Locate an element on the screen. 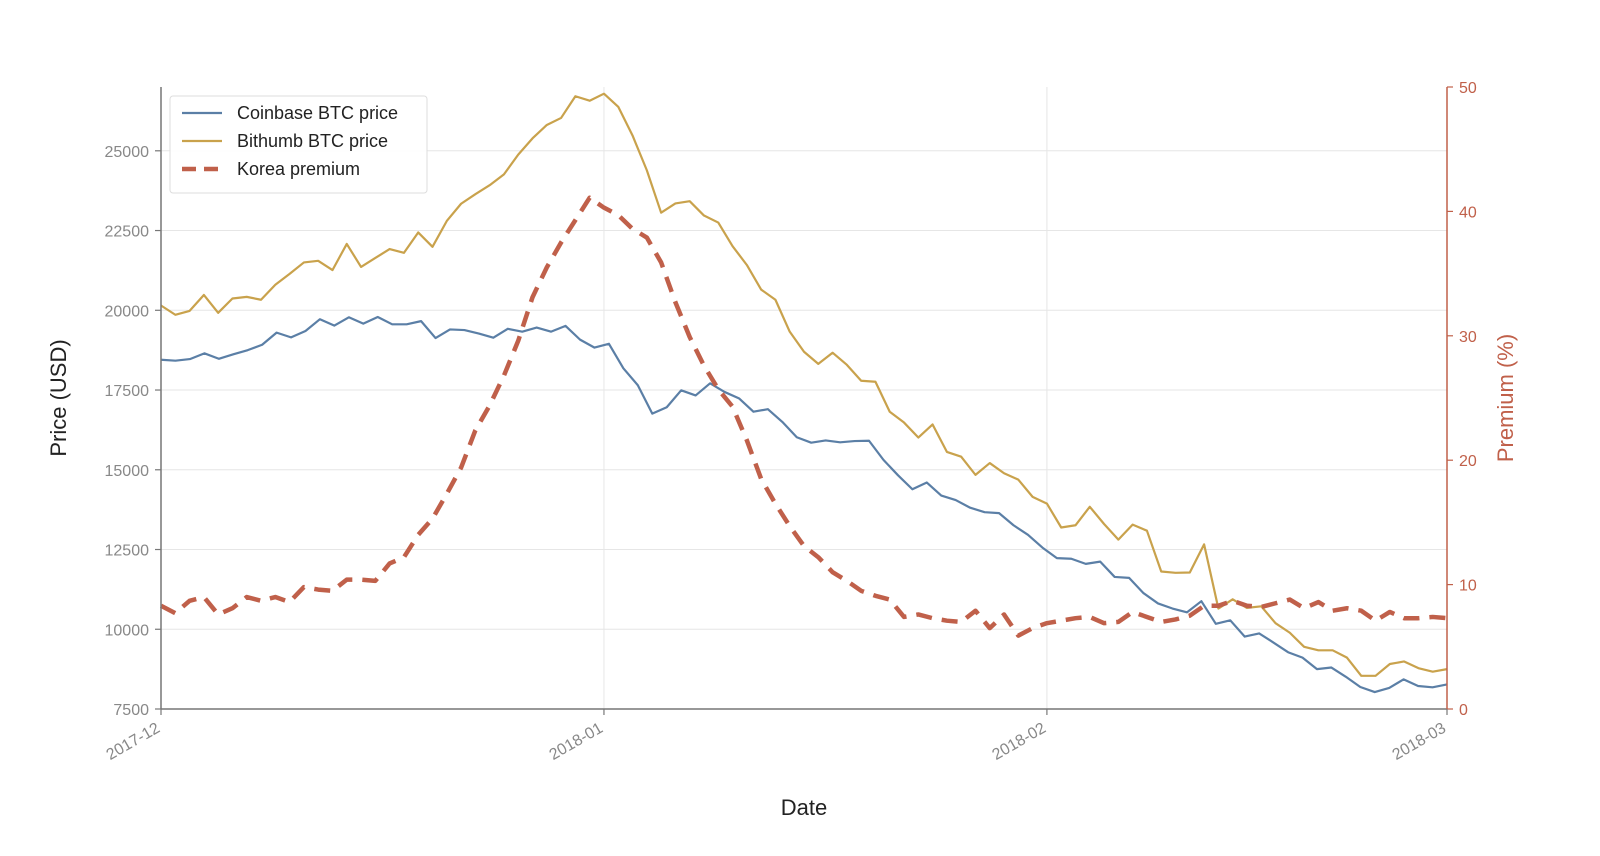 This screenshot has height=856, width=1600. y-axis-title-left: Price (USD) is located at coordinates (58, 397).